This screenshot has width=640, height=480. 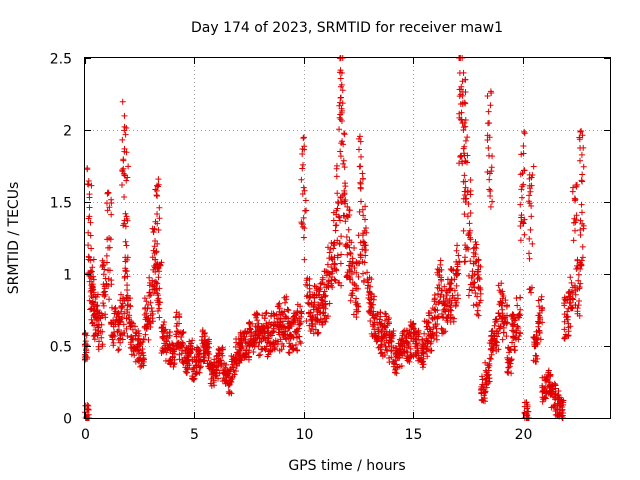 I want to click on x-tick-label: 20, so click(x=524, y=435).